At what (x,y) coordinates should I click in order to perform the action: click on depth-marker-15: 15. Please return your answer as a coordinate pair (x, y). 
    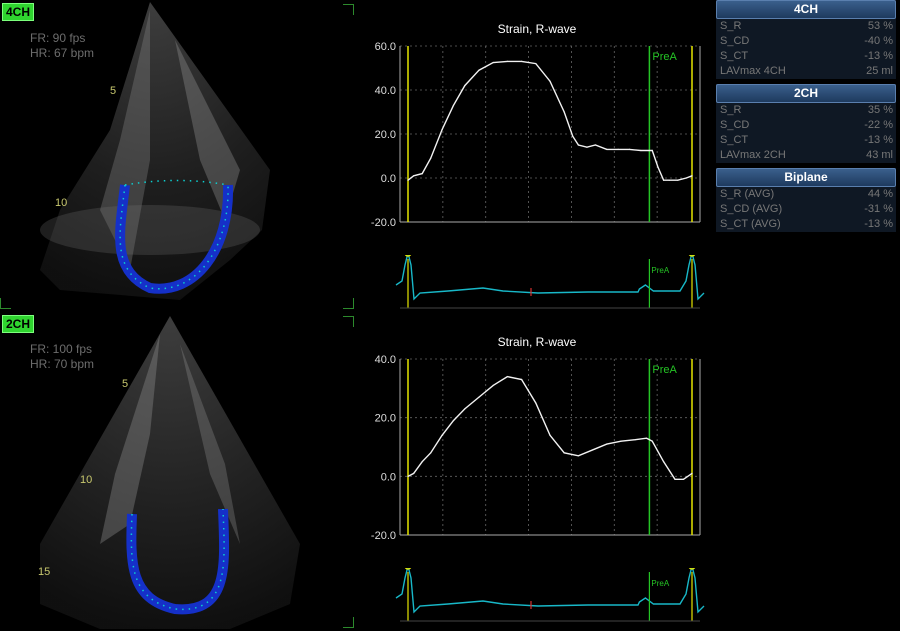
    Looking at the image, I should click on (44, 572).